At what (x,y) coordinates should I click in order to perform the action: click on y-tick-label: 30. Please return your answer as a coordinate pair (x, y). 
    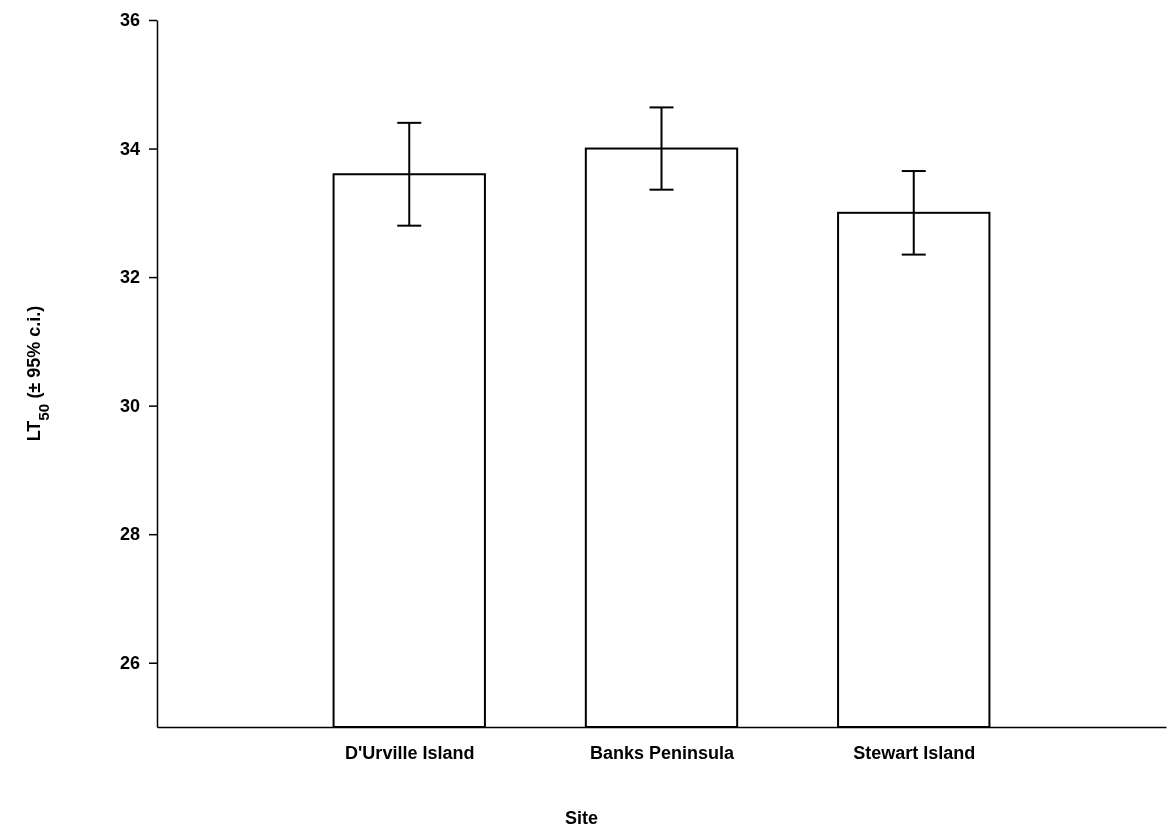
    Looking at the image, I should click on (129, 405).